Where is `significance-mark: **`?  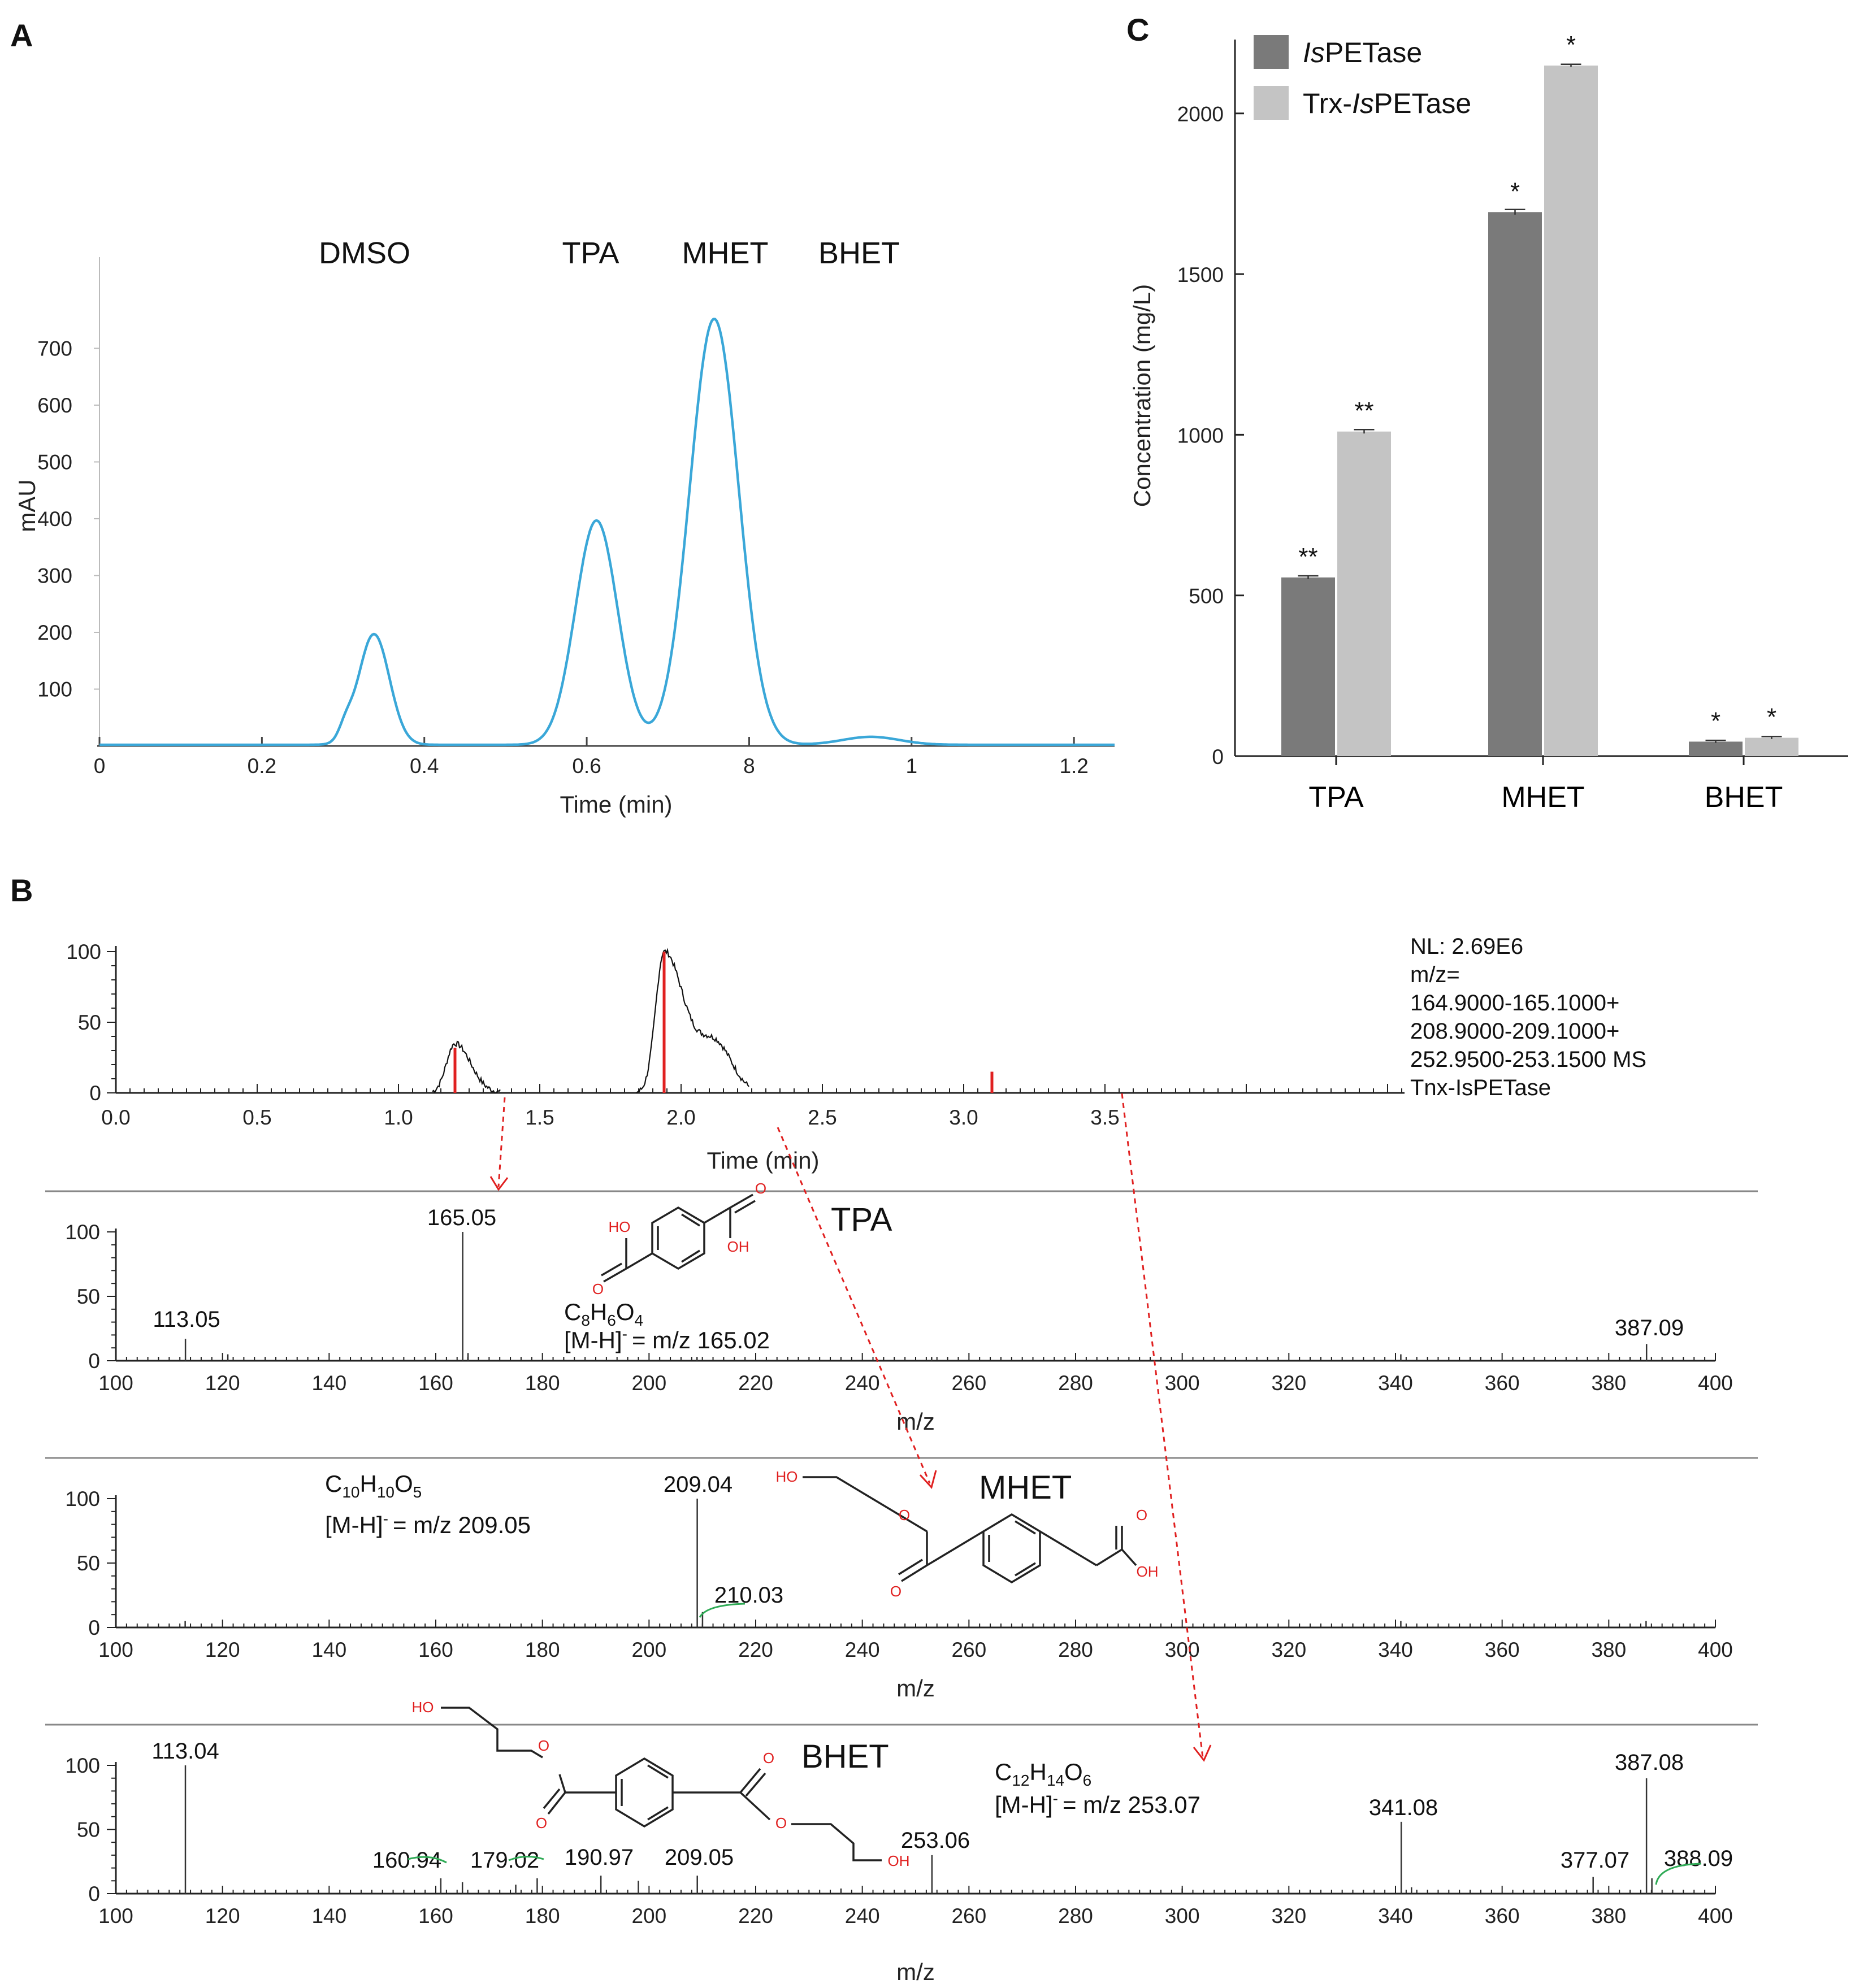 significance-mark: ** is located at coordinates (1364, 411).